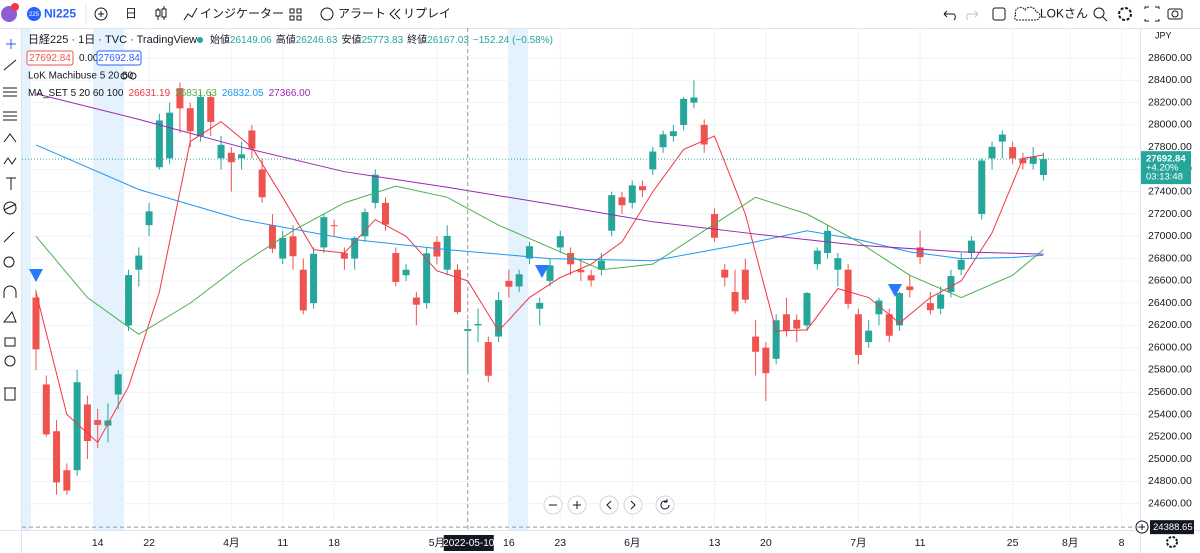 The height and width of the screenshot is (553, 1200). I want to click on symbol: NI225, so click(60, 14).